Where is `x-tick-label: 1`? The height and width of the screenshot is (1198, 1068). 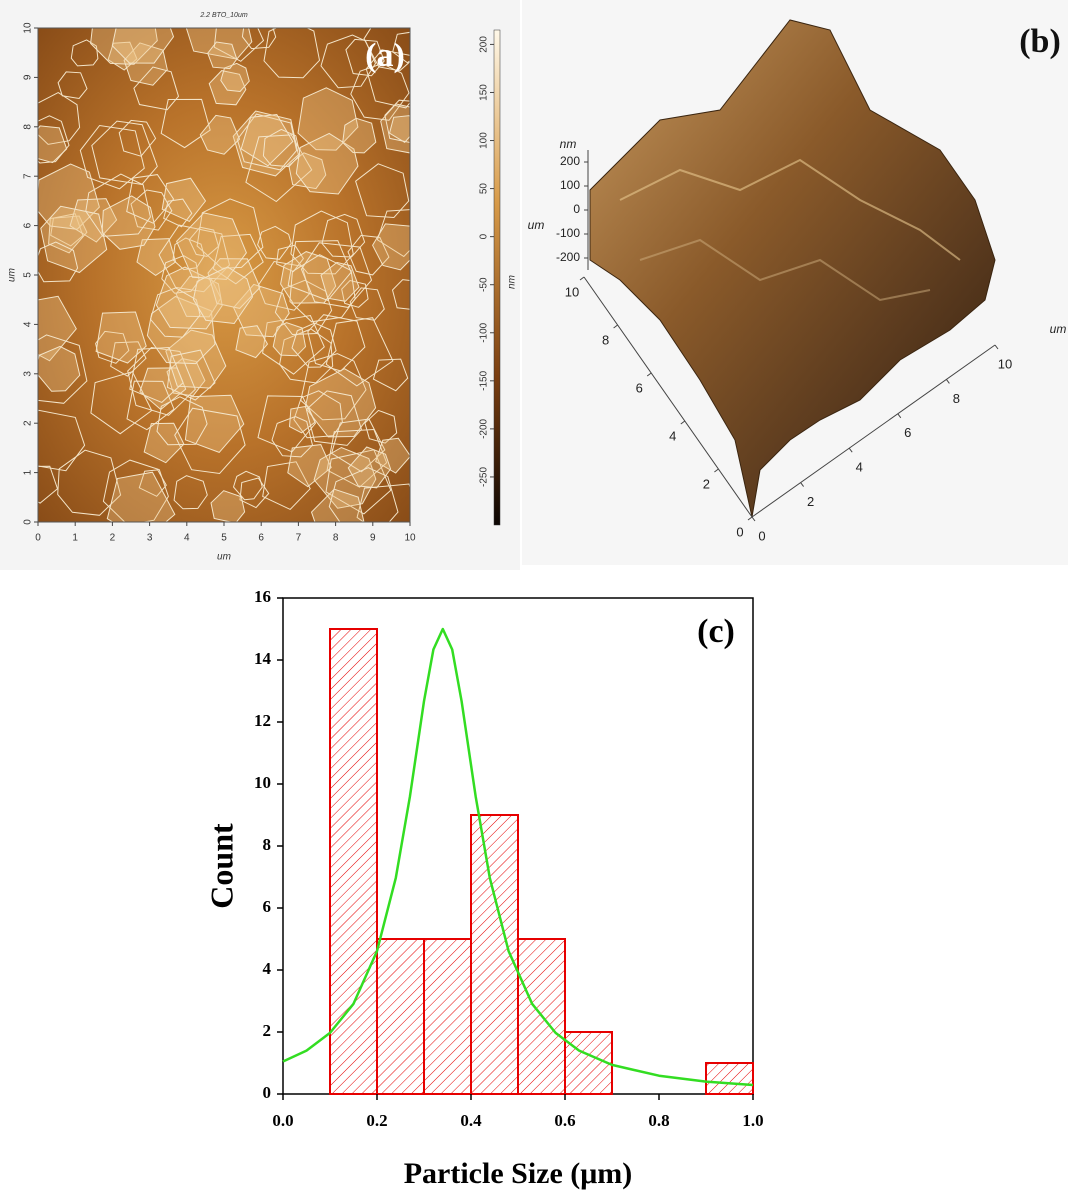
x-tick-label: 1 is located at coordinates (75, 538).